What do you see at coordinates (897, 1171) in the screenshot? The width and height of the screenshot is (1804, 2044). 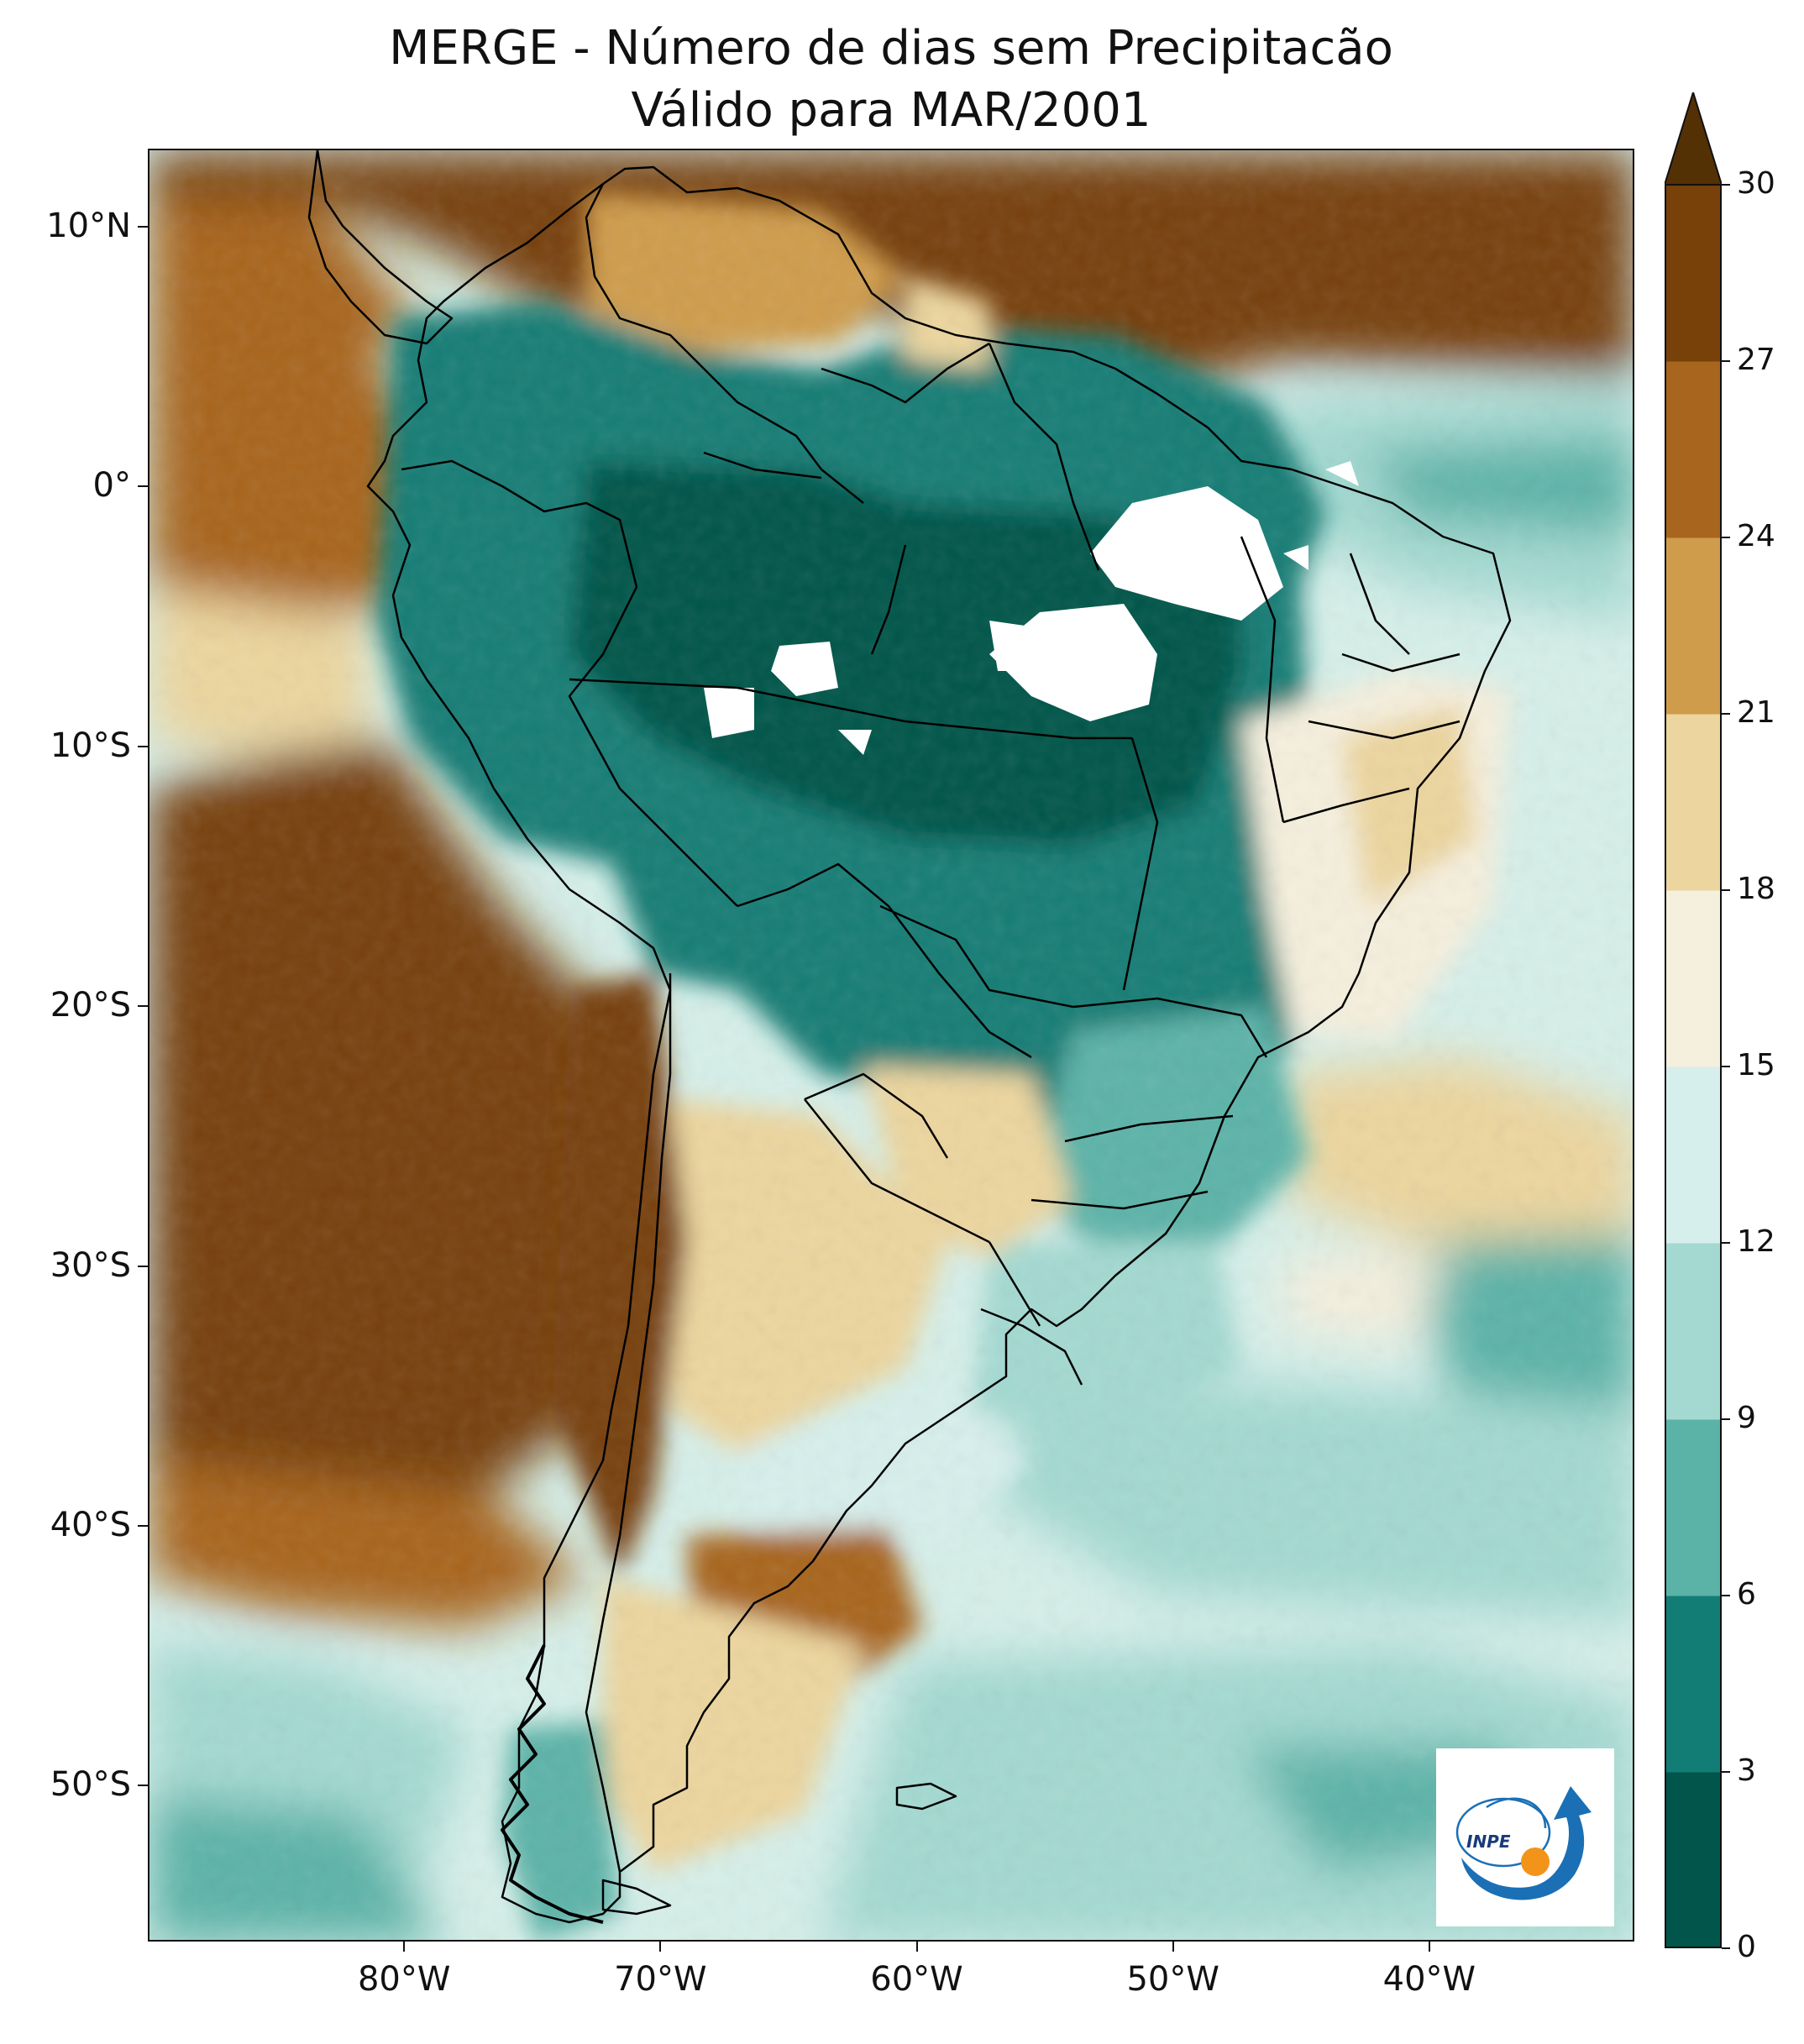 I see `border-argentina-paraguay` at bounding box center [897, 1171].